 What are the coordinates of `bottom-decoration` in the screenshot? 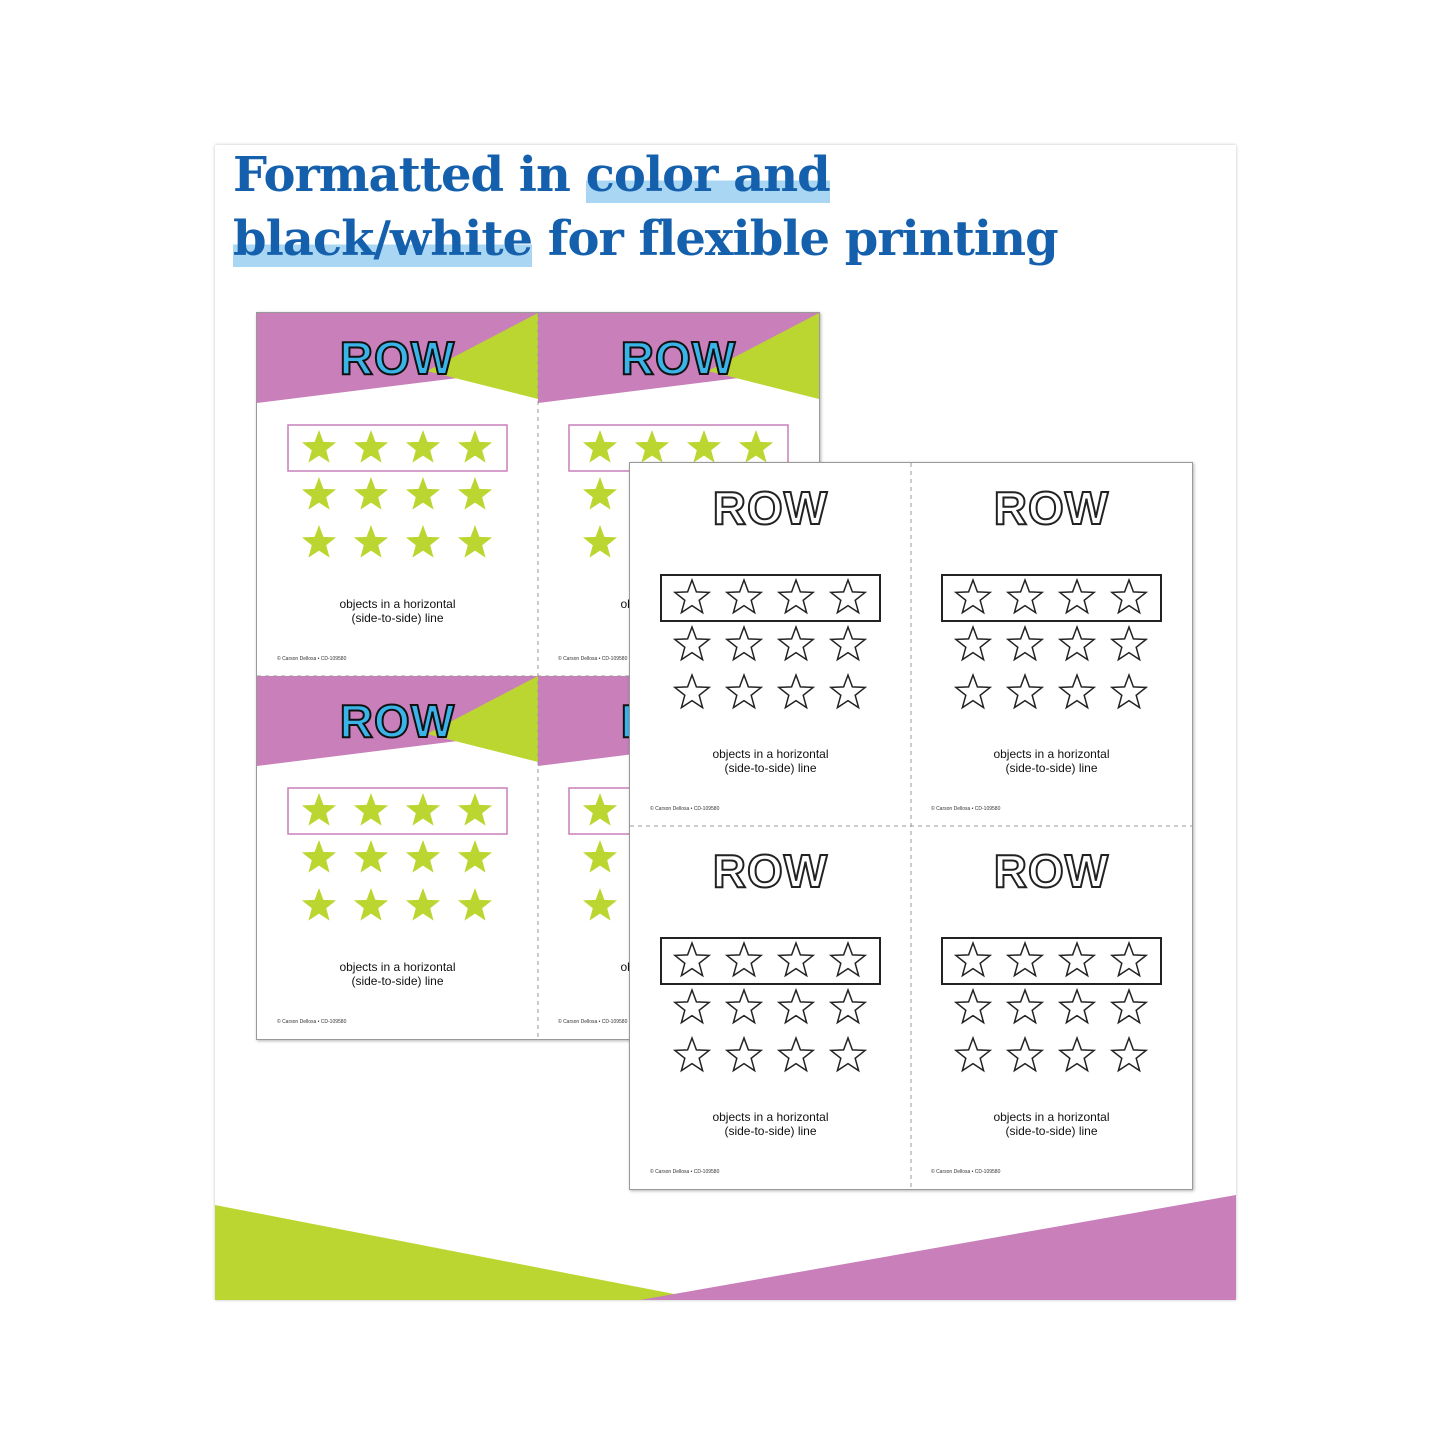 It's located at (725, 1247).